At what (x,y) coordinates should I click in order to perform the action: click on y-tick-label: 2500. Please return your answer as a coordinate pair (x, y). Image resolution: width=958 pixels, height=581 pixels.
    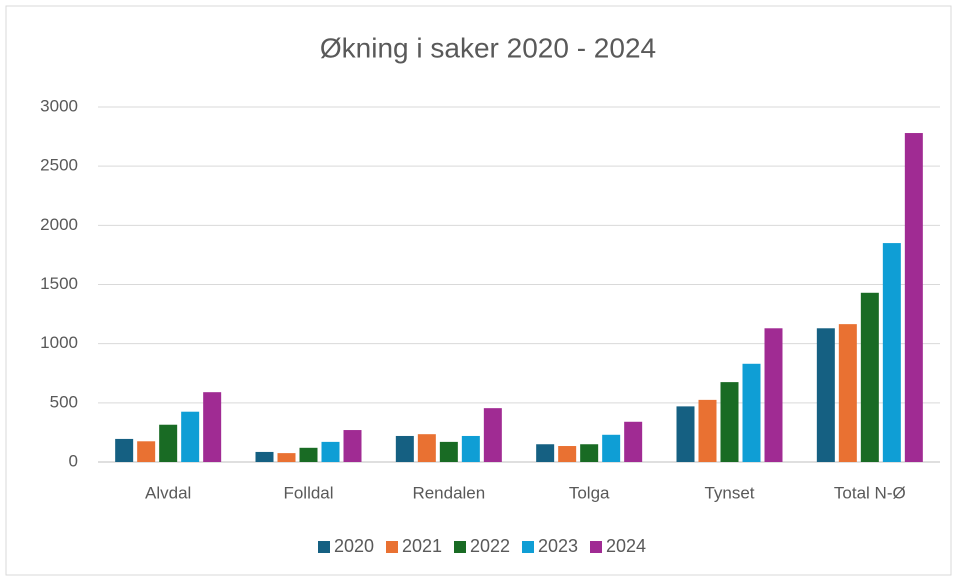
    Looking at the image, I should click on (59, 165).